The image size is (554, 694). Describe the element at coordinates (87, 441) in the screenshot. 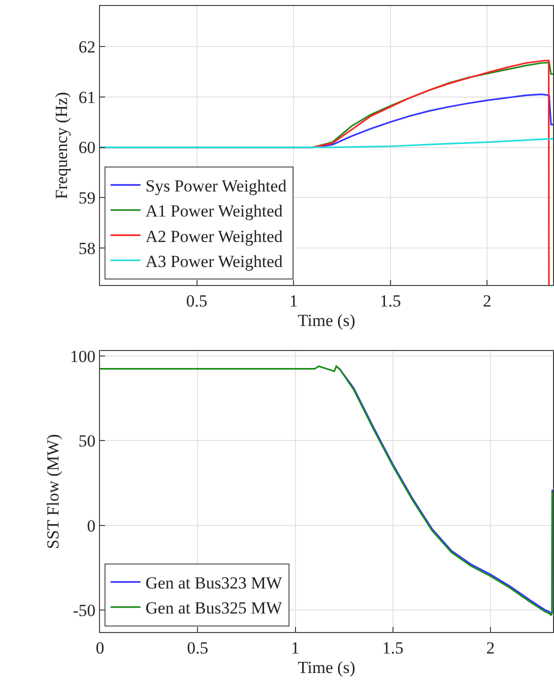

I see `y-tick-label: 50` at that location.